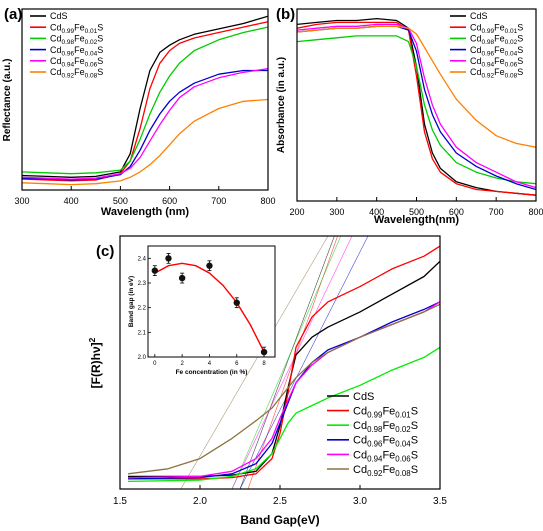 The image size is (543, 531). I want to click on inset-y-tick-label-2: 2.1, so click(142, 333).